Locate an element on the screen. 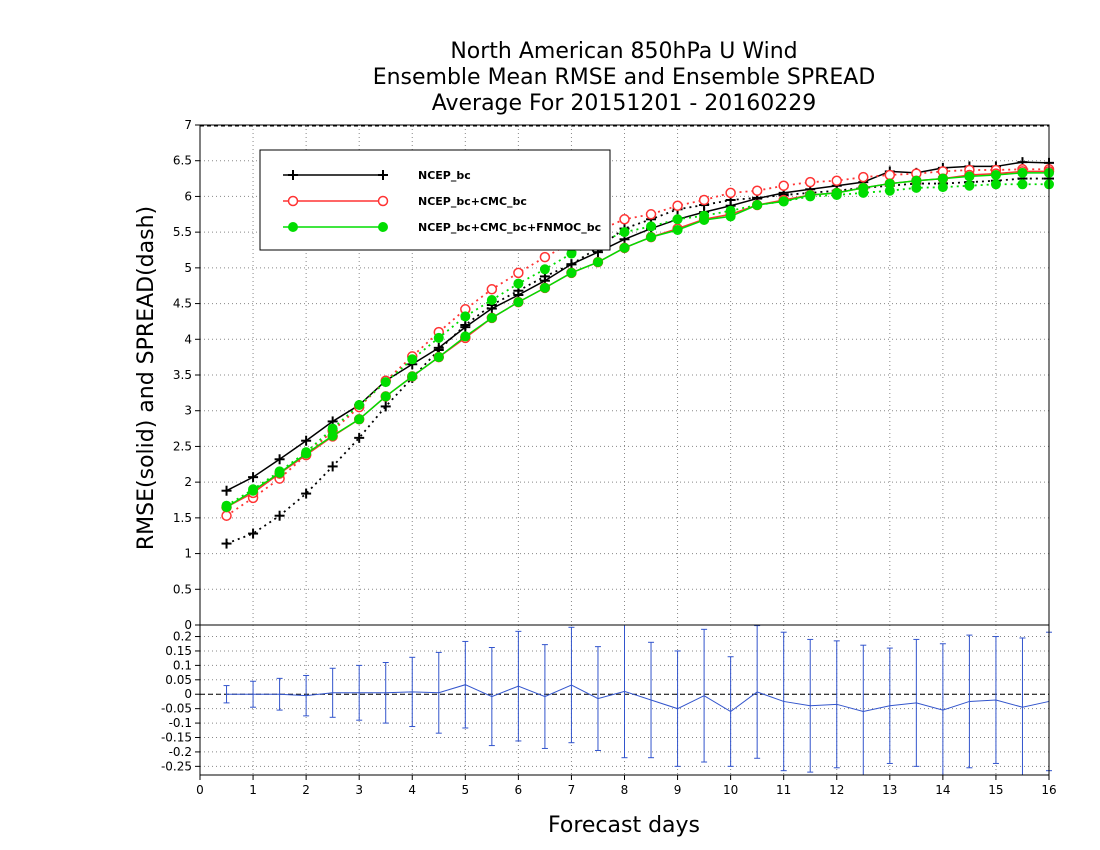 The height and width of the screenshot is (850, 1100). x-axis-label: Forecast days is located at coordinates (624, 825).